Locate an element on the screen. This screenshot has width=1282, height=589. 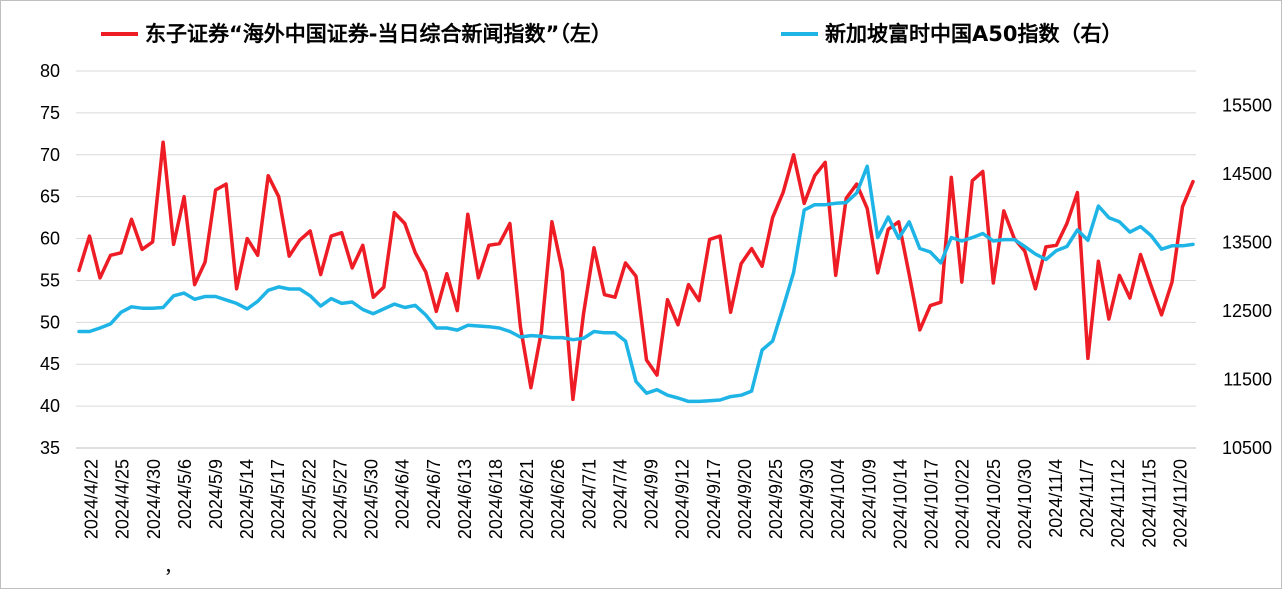
left-tick-label: 35 is located at coordinates (50, 448).